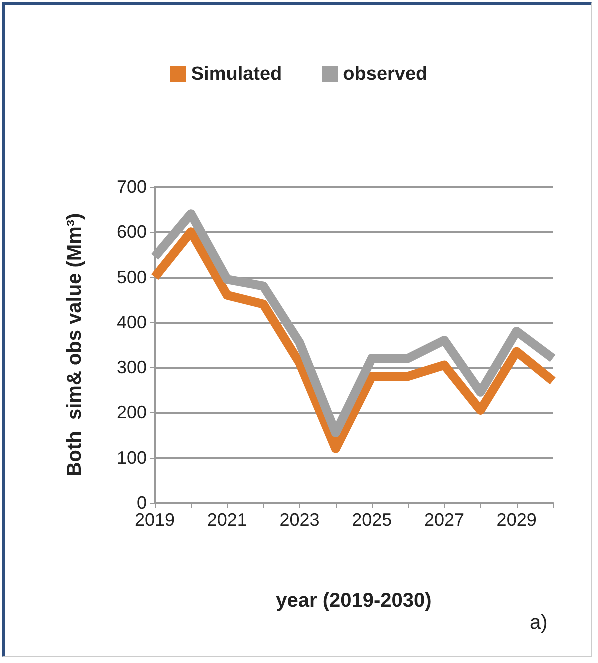  What do you see at coordinates (155, 520) in the screenshot?
I see `x-tick-label: 2019` at bounding box center [155, 520].